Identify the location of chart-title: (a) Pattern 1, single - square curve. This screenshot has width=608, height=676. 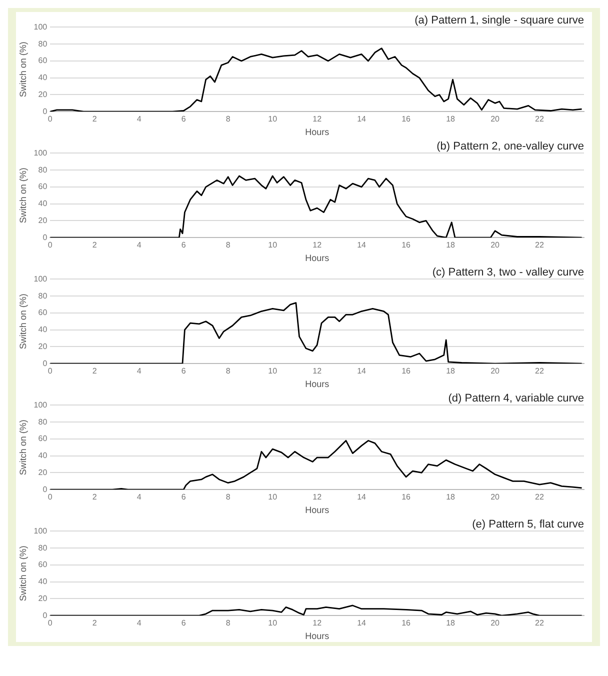
(499, 20).